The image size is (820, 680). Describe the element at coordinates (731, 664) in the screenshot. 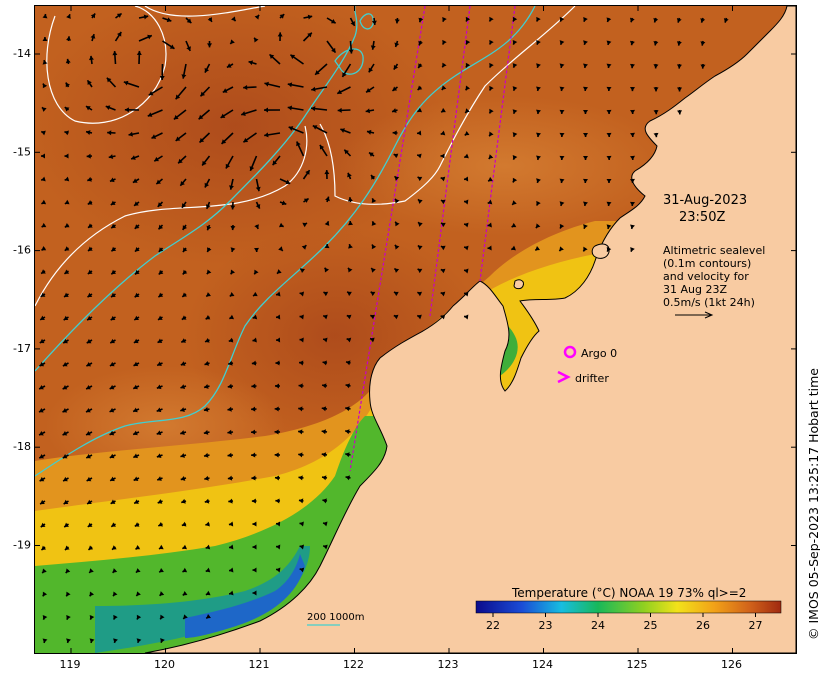

I see `x-tick-label: 126` at that location.